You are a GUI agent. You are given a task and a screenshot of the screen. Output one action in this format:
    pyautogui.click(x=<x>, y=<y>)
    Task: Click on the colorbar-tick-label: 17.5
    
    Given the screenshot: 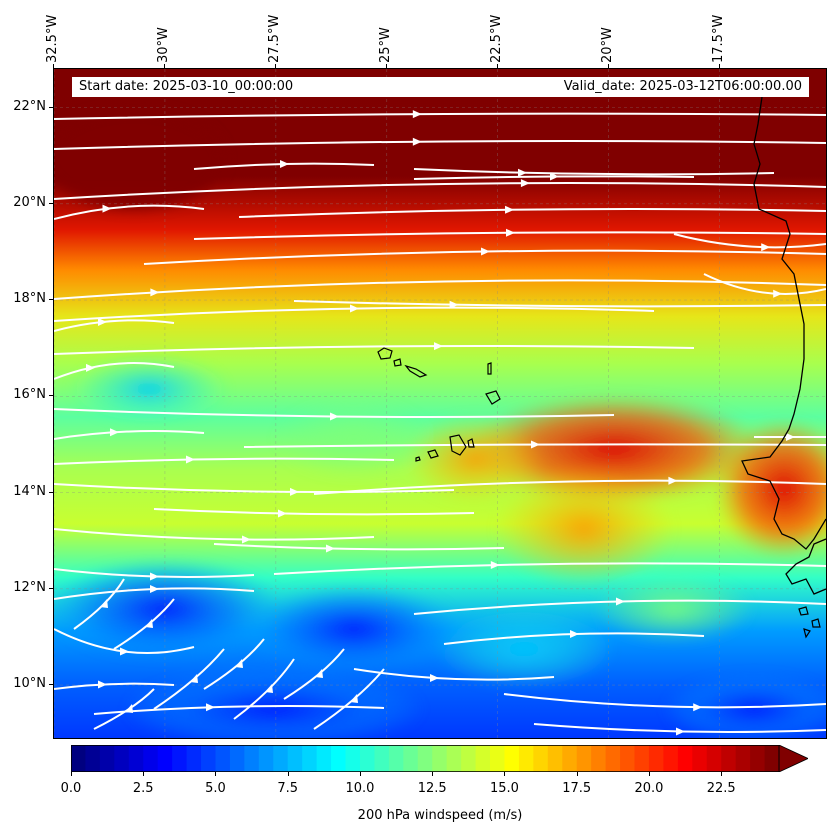 What is the action you would take?
    pyautogui.click(x=577, y=788)
    